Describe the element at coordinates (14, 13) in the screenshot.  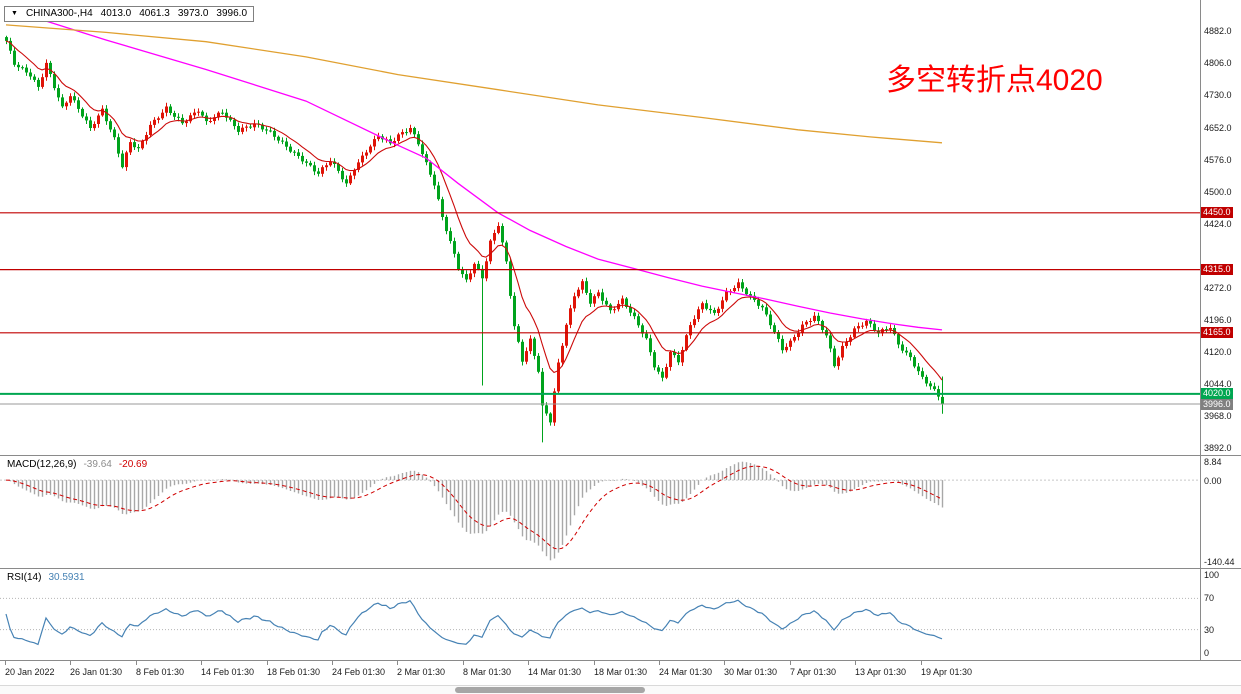
I see `collapse-indicators-icon: ▼` at that location.